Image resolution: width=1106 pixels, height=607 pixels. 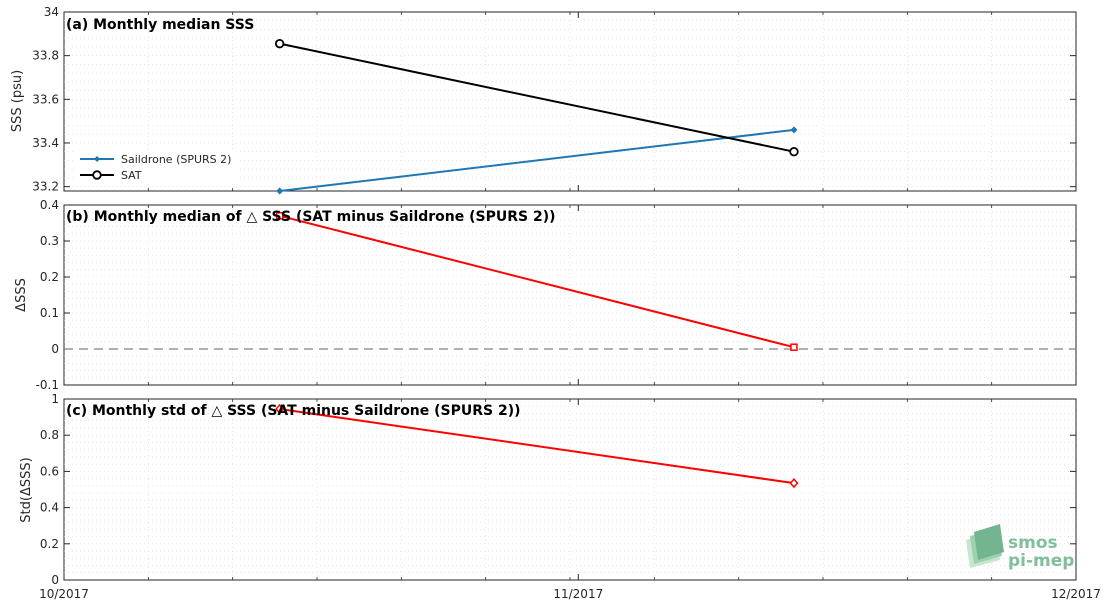 I want to click on y-tick-label: -0.1, so click(x=47, y=385).